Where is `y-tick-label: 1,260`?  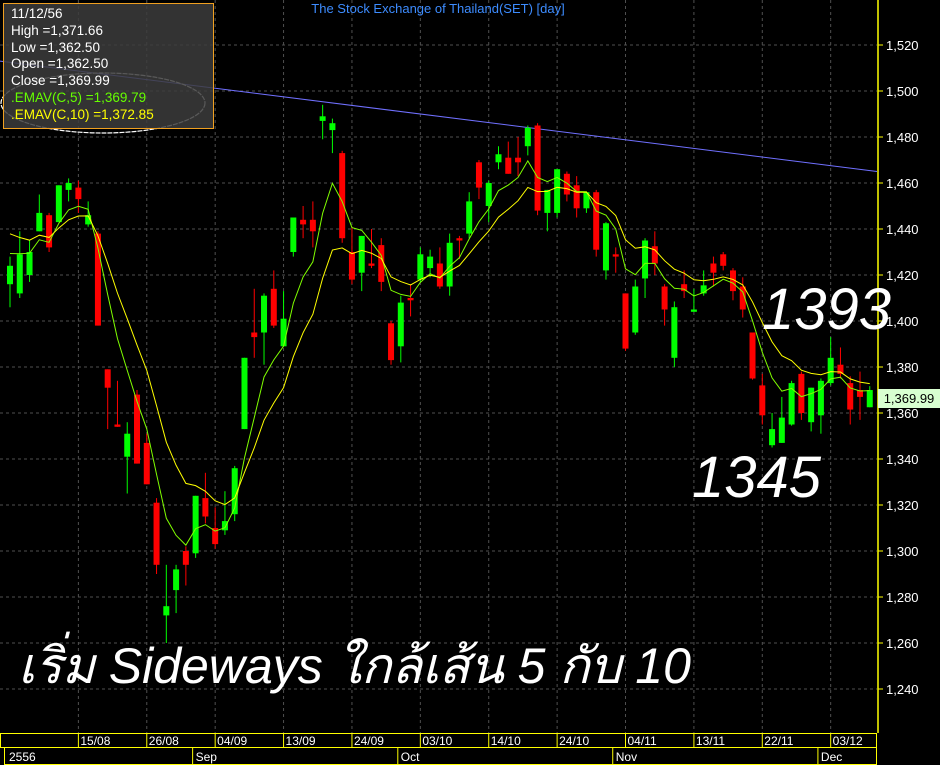 y-tick-label: 1,260 is located at coordinates (902, 643).